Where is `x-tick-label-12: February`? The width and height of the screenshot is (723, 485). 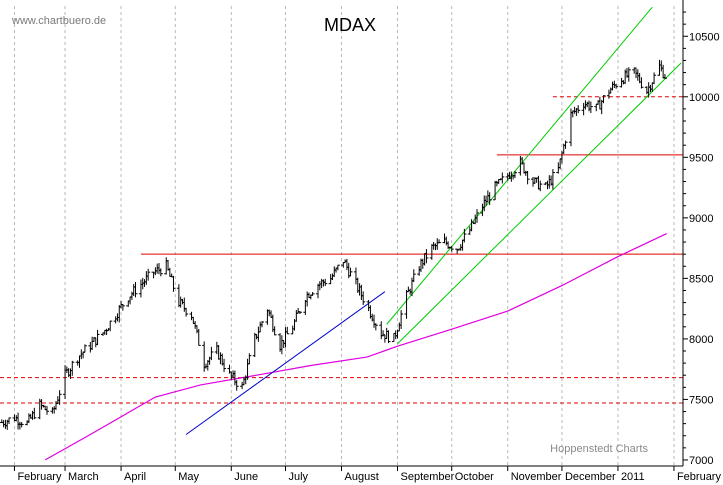 x-tick-label-12: February is located at coordinates (699, 477).